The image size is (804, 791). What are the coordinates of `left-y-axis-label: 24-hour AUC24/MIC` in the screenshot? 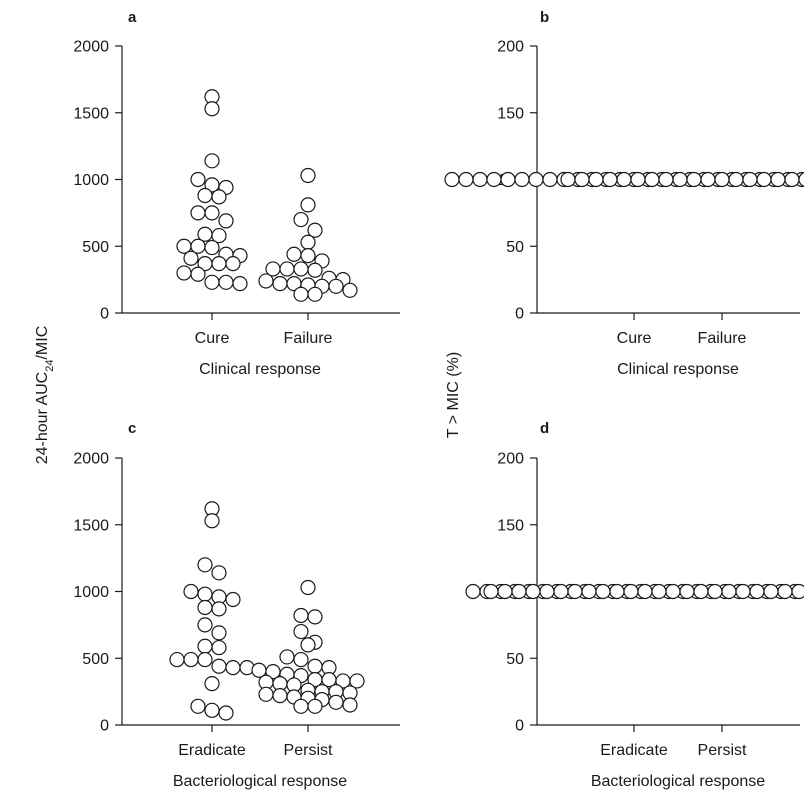 It's located at (45, 395).